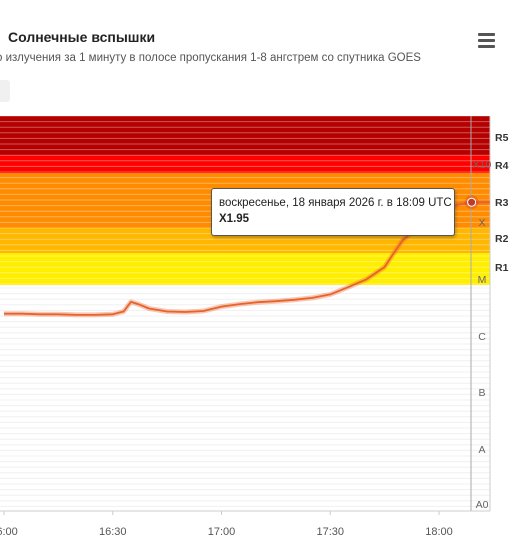 The image size is (520, 552). What do you see at coordinates (330, 532) in the screenshot?
I see `x-tick-label: 17:30` at bounding box center [330, 532].